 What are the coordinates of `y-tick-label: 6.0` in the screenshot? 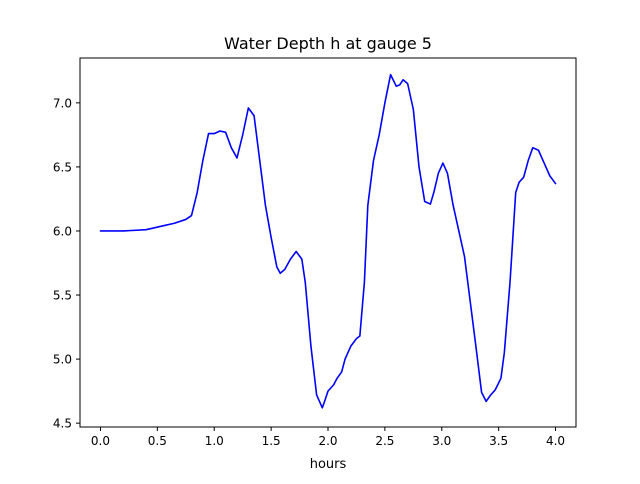 It's located at (62, 231).